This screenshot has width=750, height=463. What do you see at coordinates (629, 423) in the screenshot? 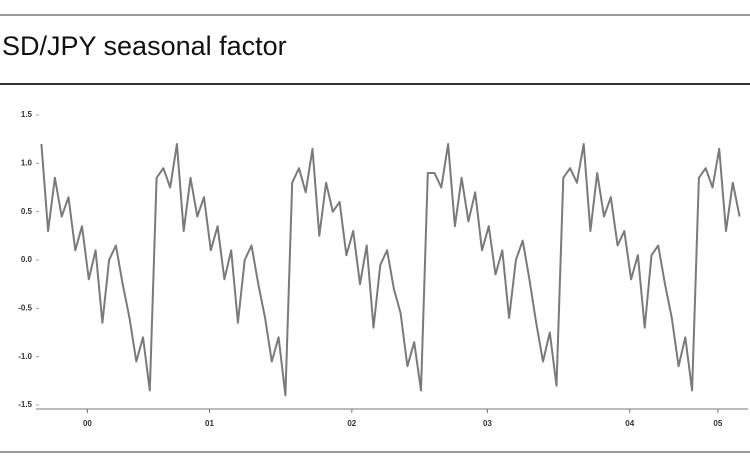
I see `x-tick-label: 04` at bounding box center [629, 423].